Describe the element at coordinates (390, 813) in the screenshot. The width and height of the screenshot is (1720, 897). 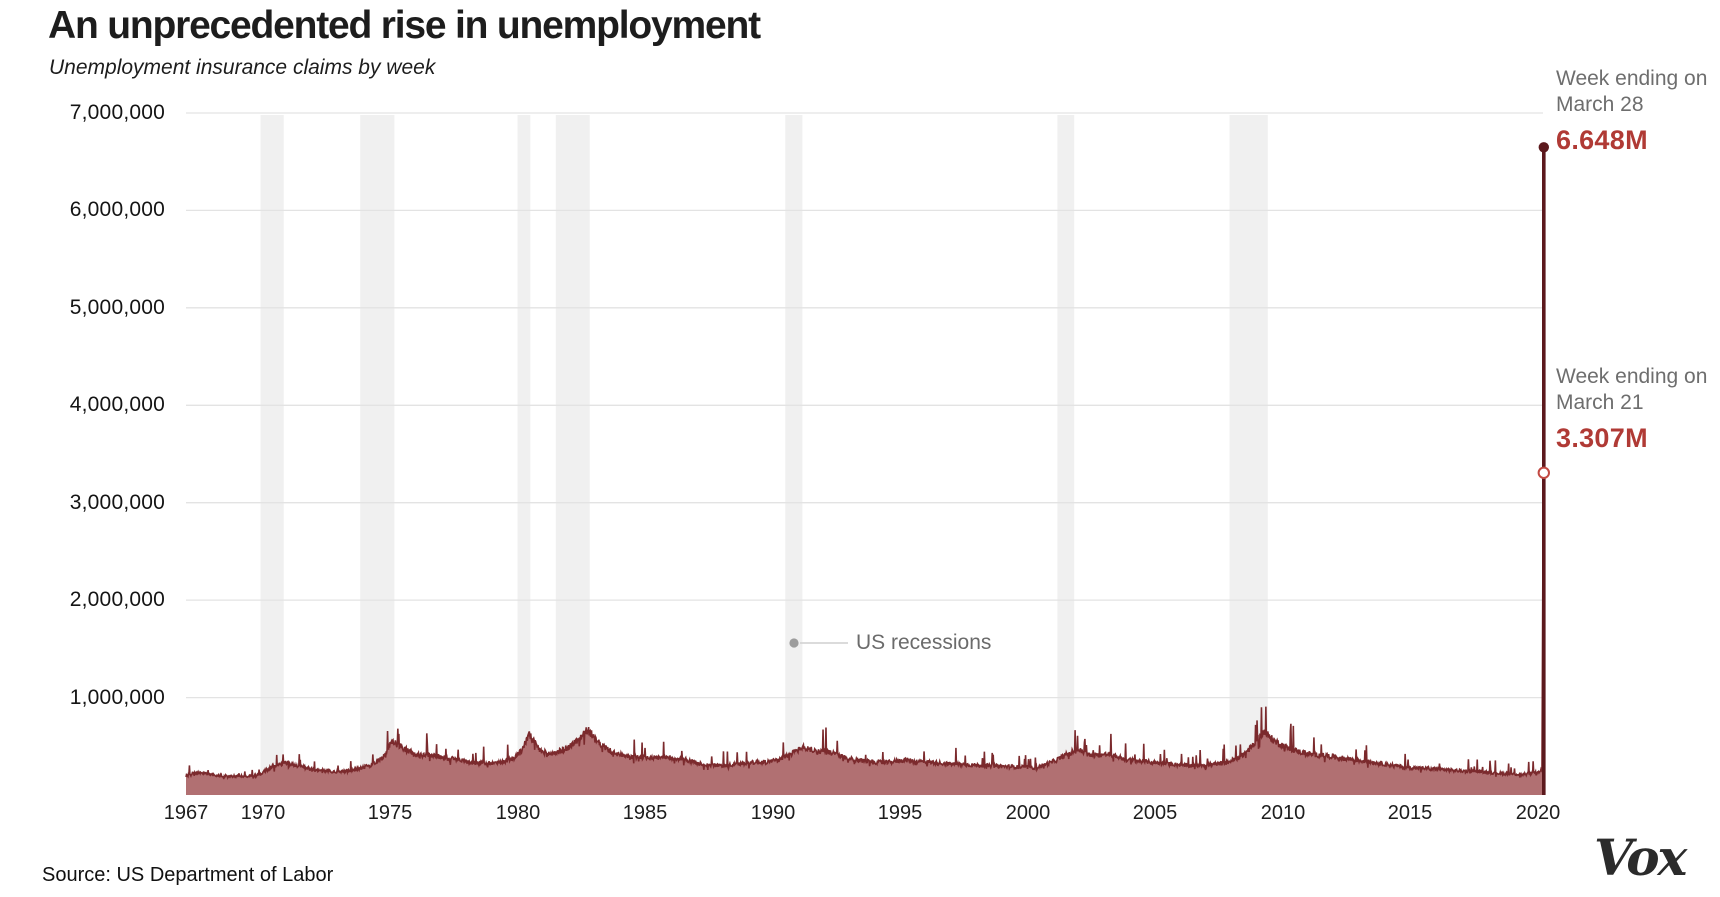
I see `x-axis-label: 1975` at that location.